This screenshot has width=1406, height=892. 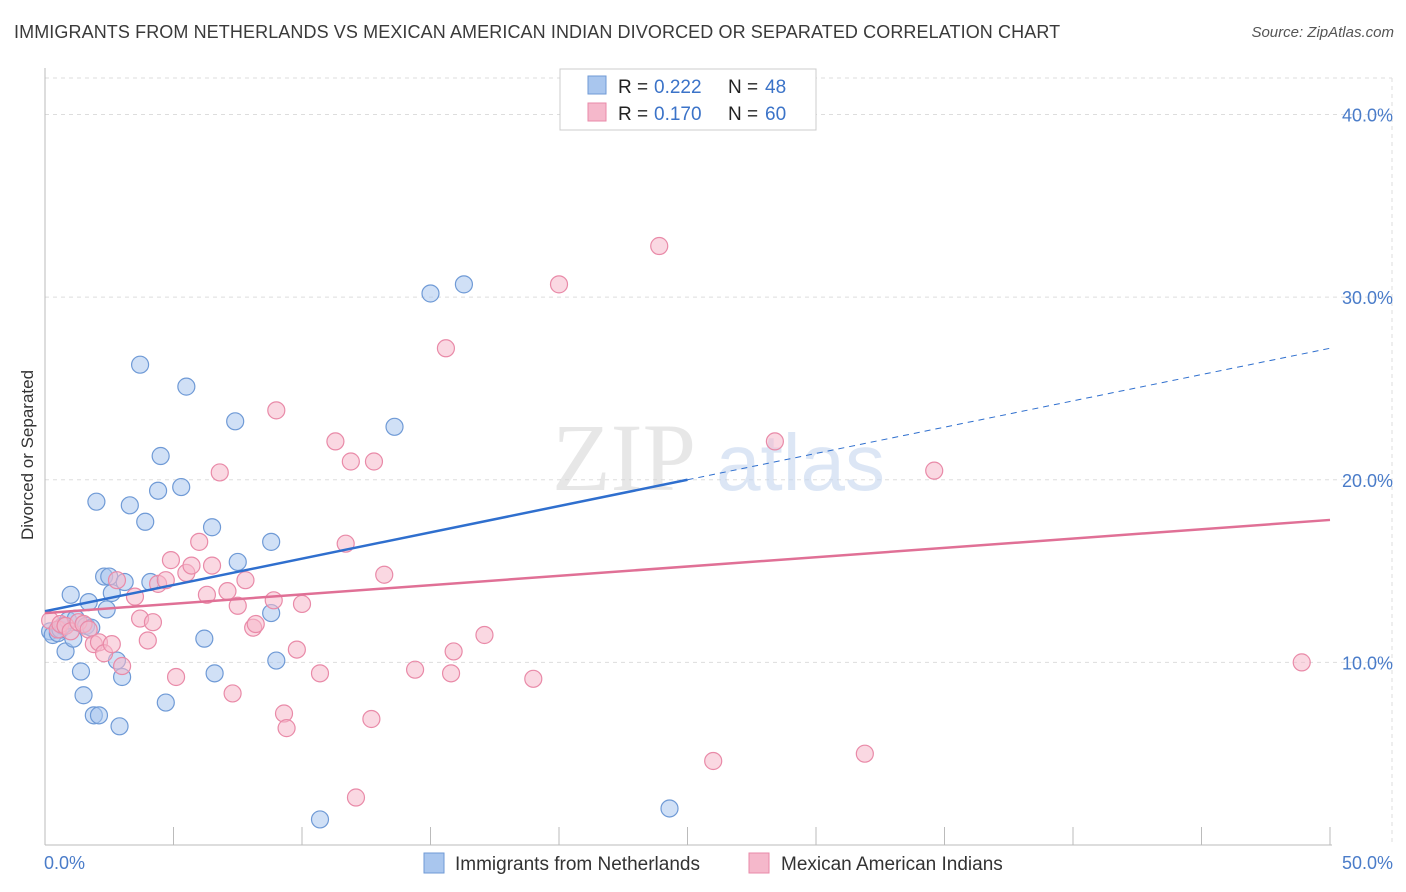 What do you see at coordinates (64, 863) in the screenshot?
I see `x-tick-label: 0.0%` at bounding box center [64, 863].